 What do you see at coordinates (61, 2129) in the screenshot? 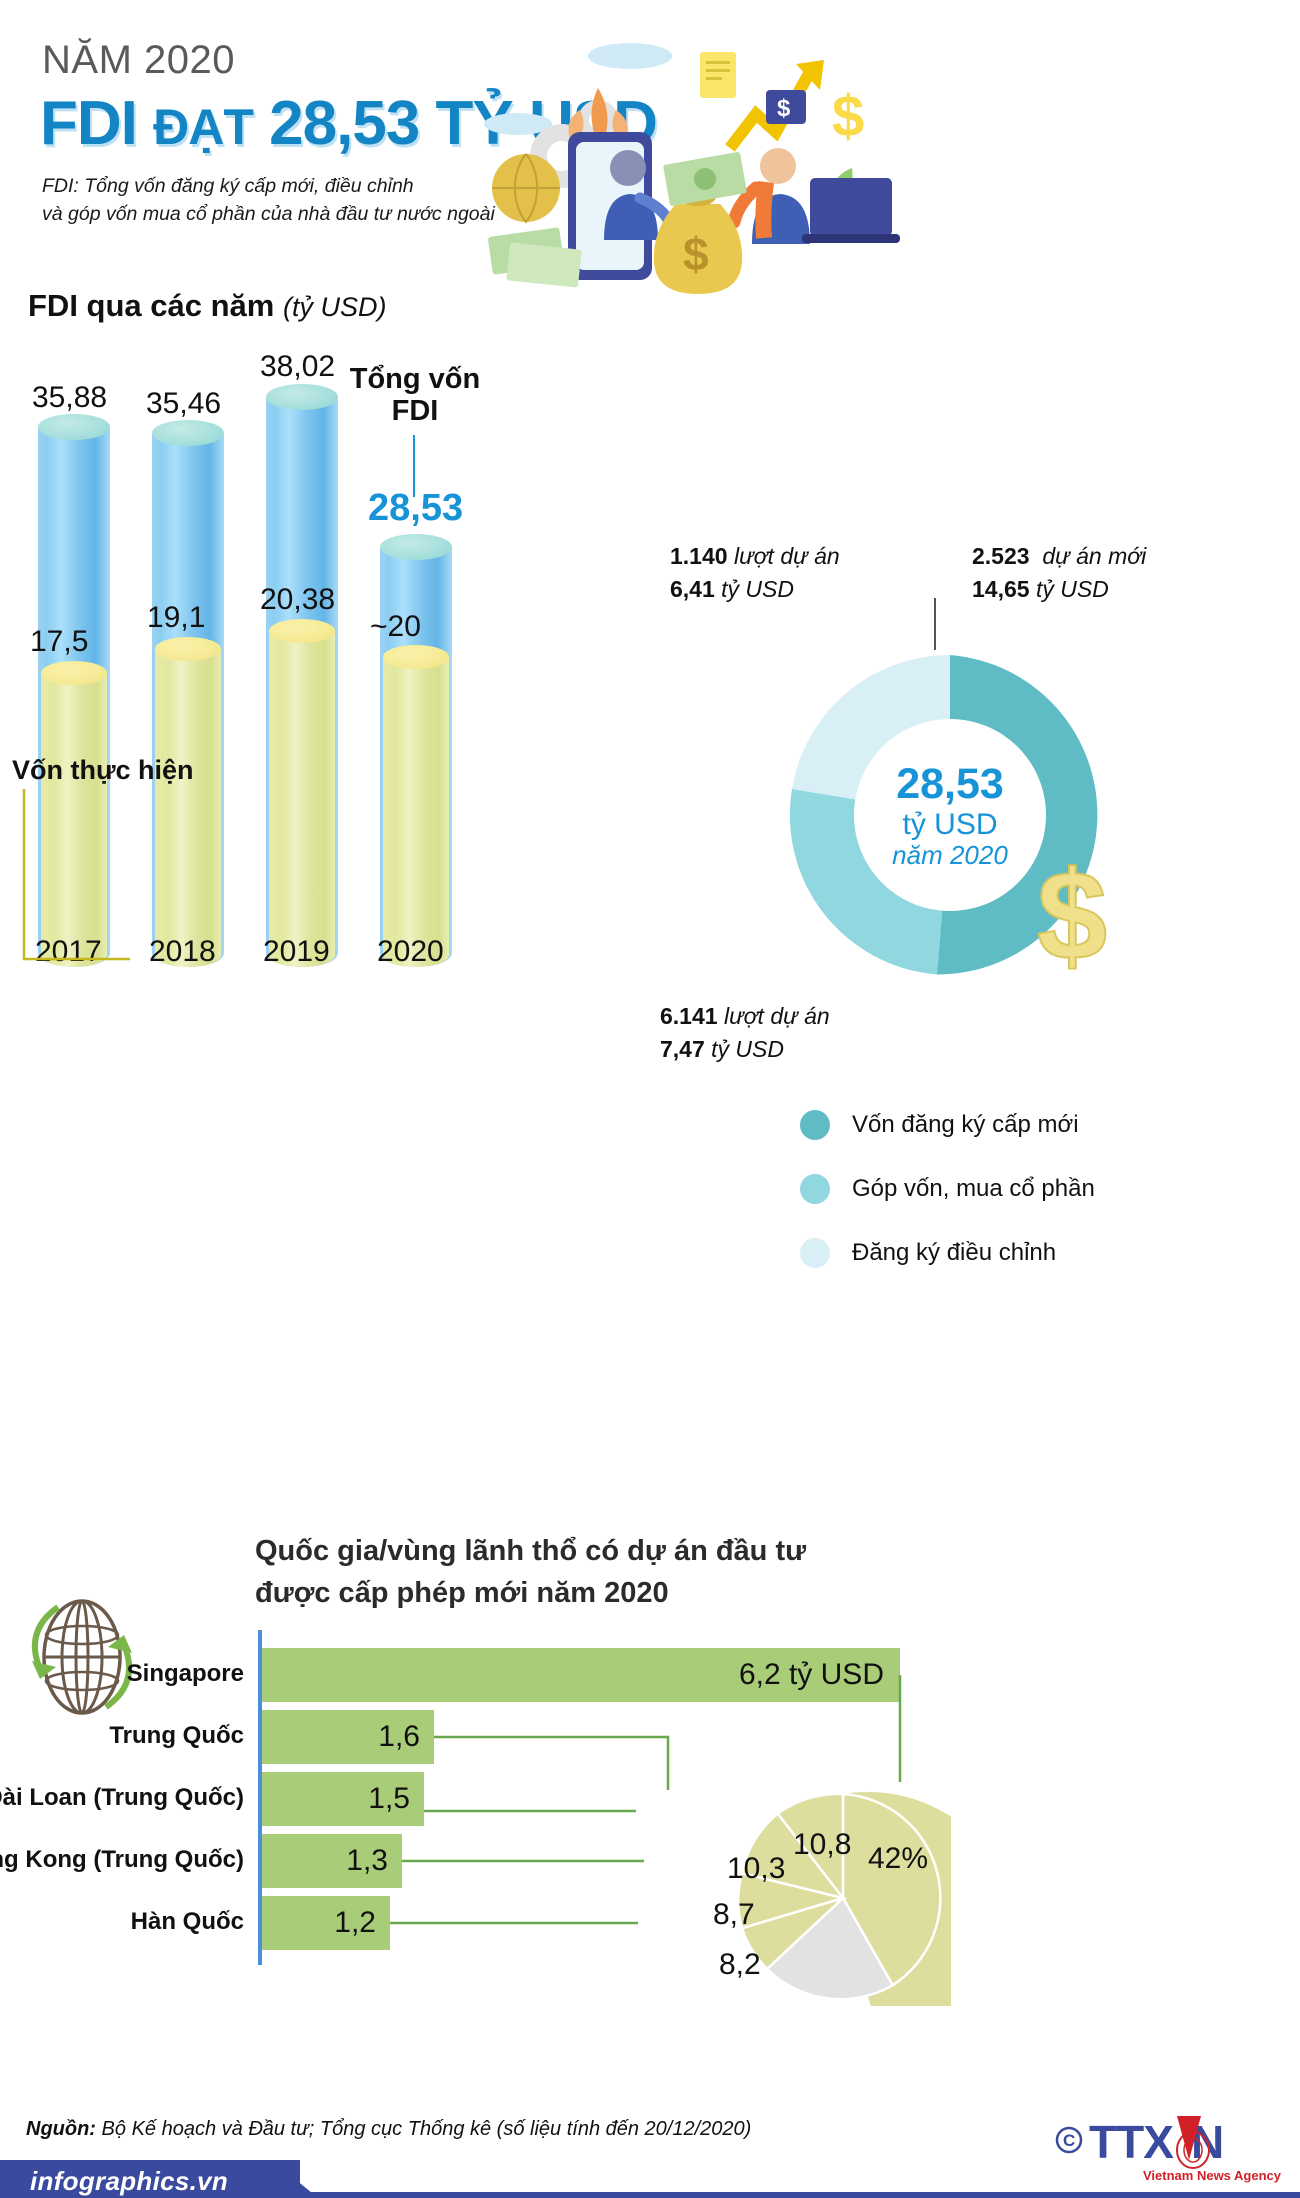
I see `source-prefix: Nguồn:` at bounding box center [61, 2129].